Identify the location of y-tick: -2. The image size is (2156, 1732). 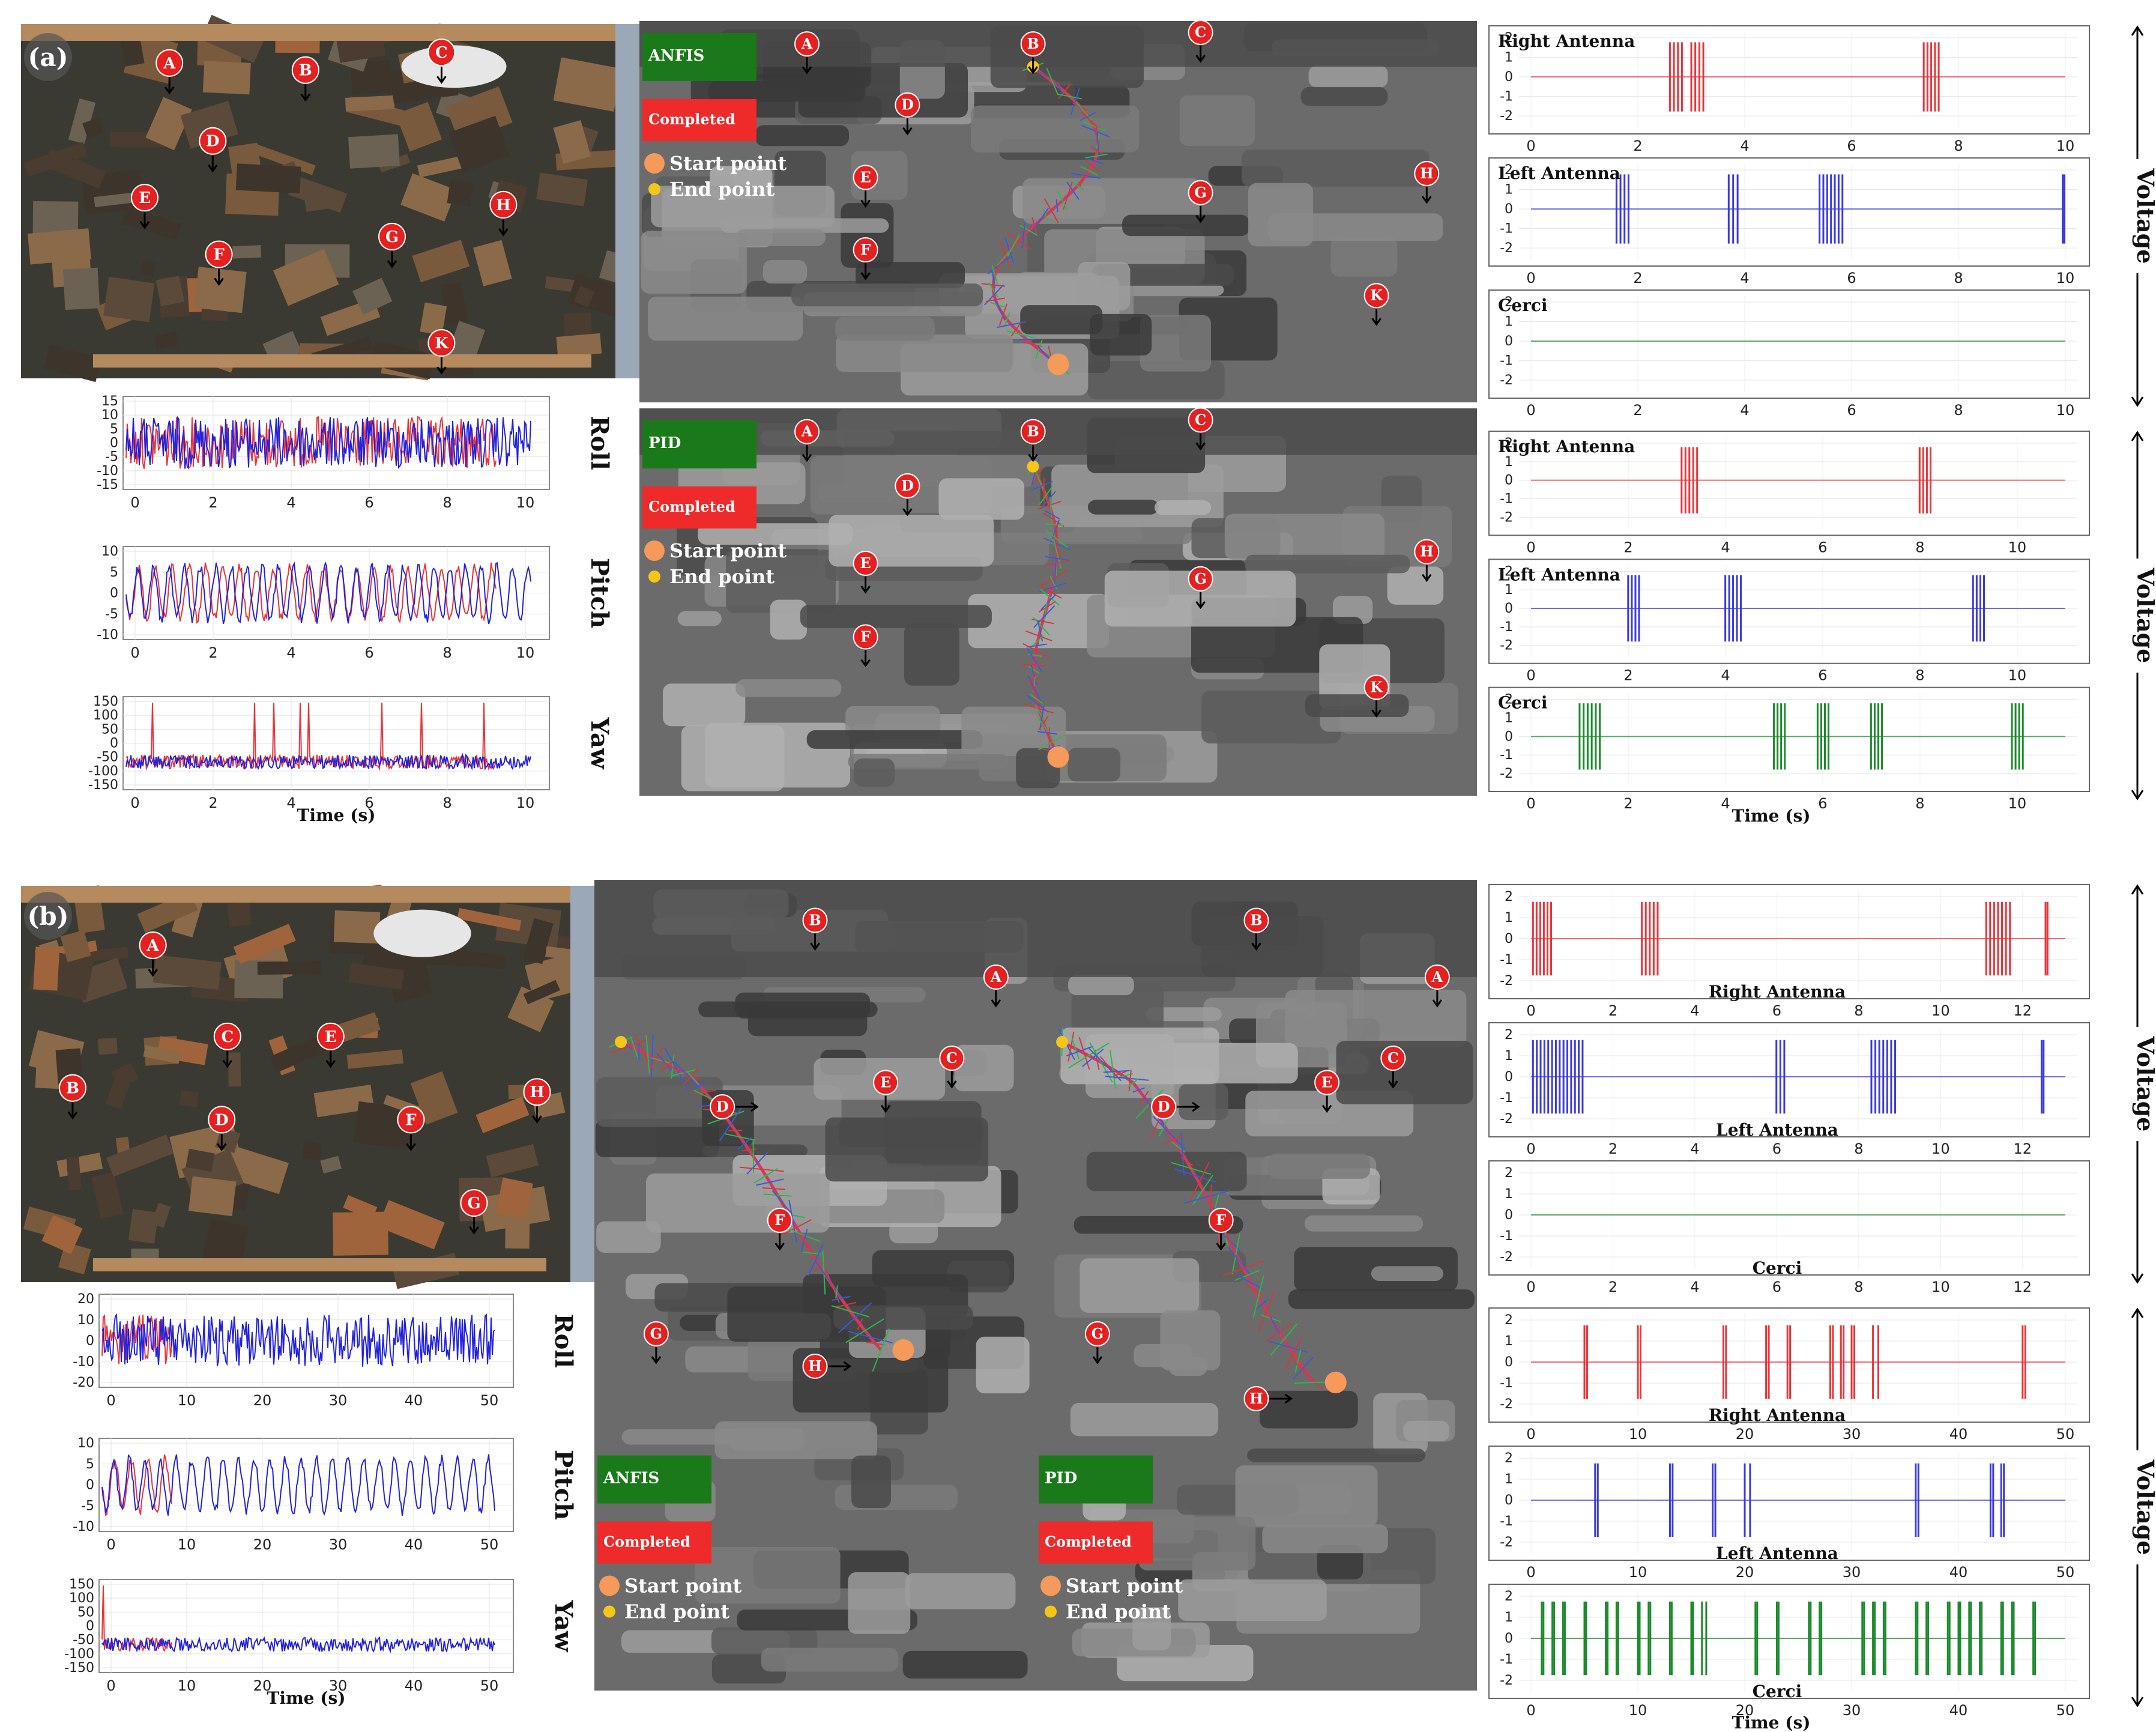
(1506, 1119).